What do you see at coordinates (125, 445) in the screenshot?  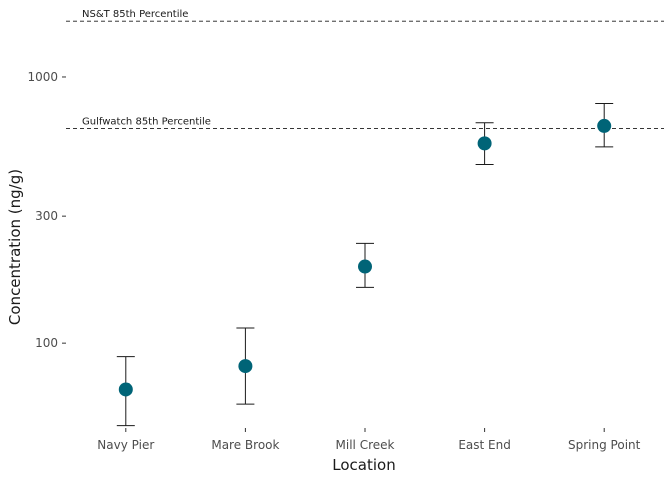 I see `x-tick-label: Navy Pier` at bounding box center [125, 445].